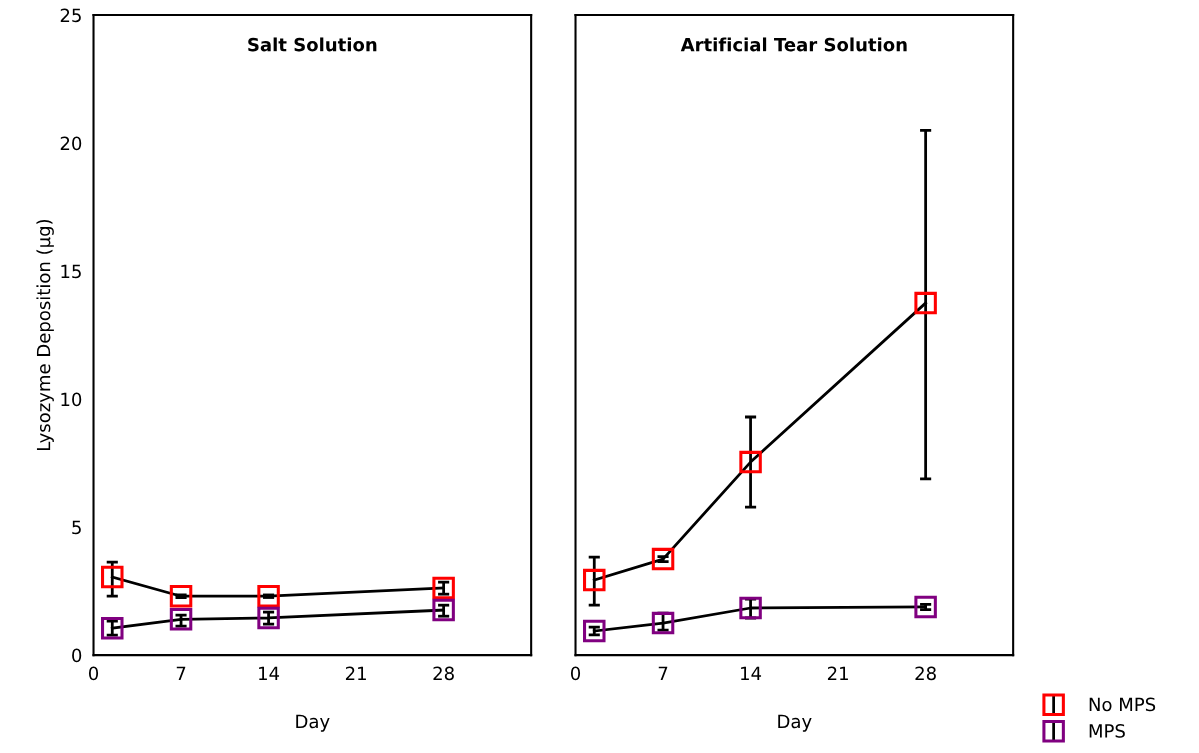 This screenshot has width=1199, height=753. What do you see at coordinates (71, 399) in the screenshot?
I see `y-tick-label: 10` at bounding box center [71, 399].